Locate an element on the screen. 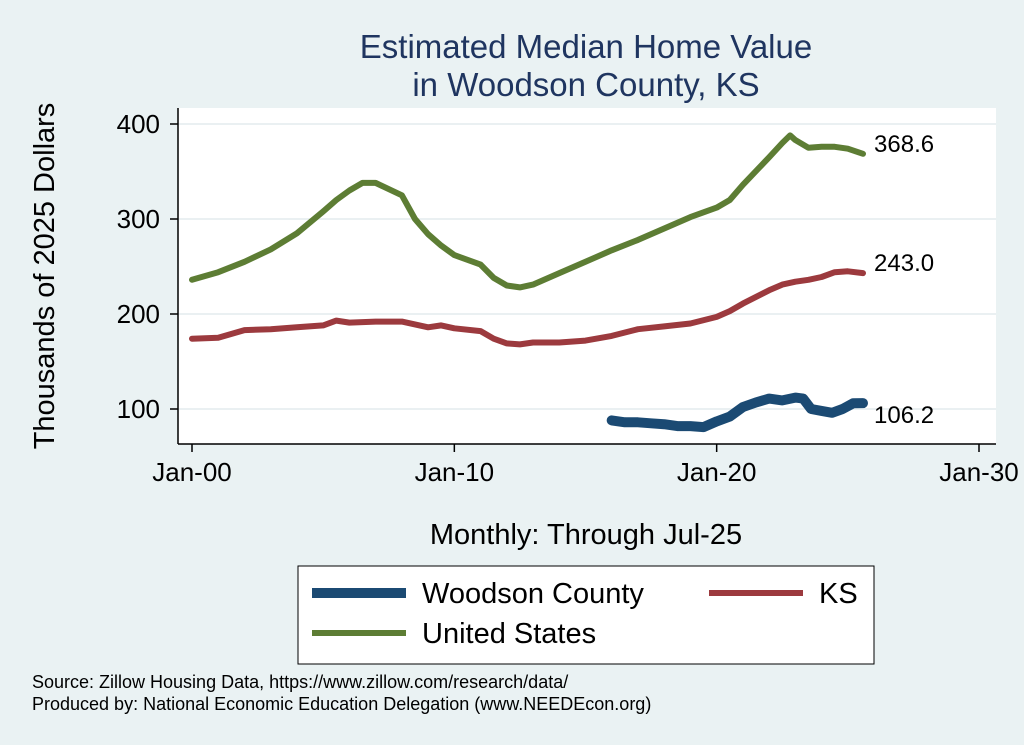 The height and width of the screenshot is (745, 1024). series-line-woodson-county is located at coordinates (737, 412).